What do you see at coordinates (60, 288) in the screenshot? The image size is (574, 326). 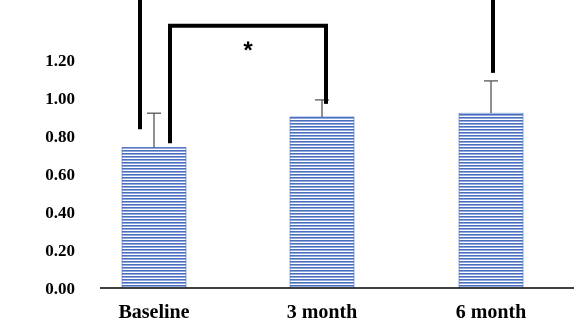 I see `y-tick-label: 0.00` at bounding box center [60, 288].